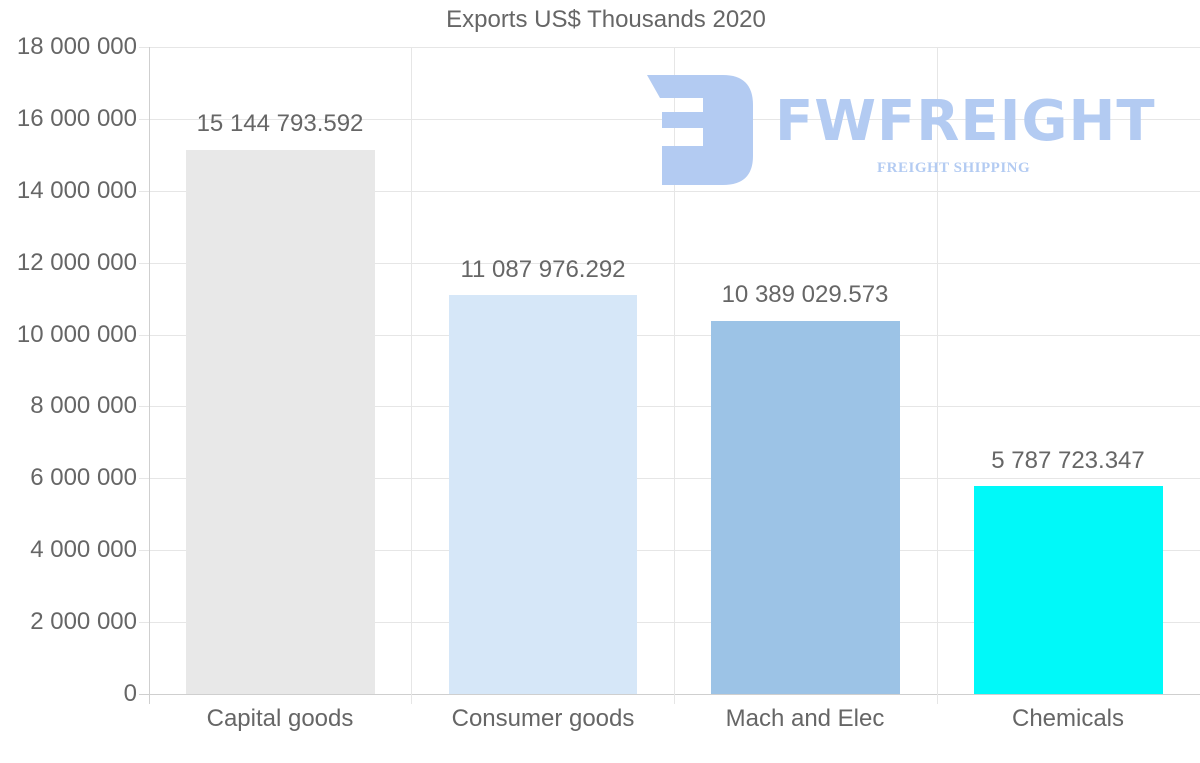 This screenshot has height=763, width=1200. Describe the element at coordinates (805, 507) in the screenshot. I see `bar-mach-and-elec` at that location.